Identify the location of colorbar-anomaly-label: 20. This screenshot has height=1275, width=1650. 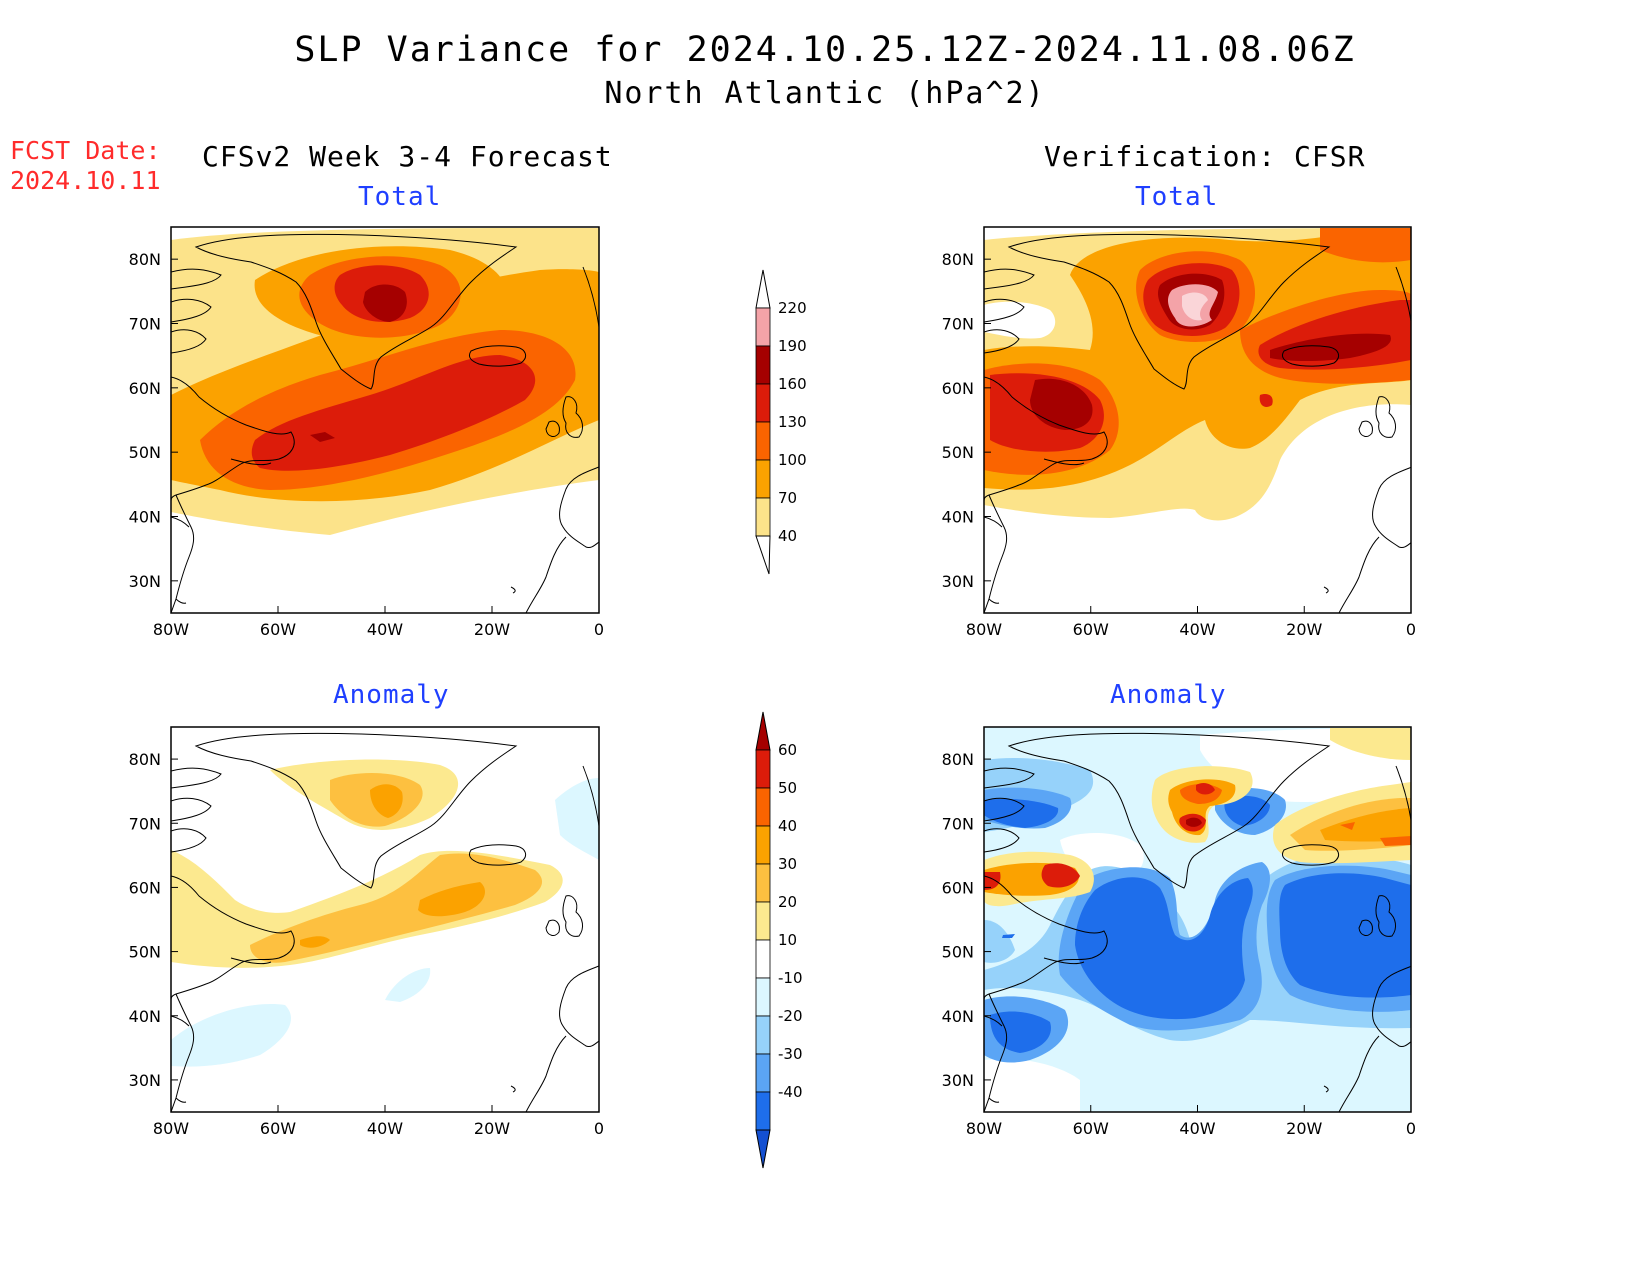
(787, 902).